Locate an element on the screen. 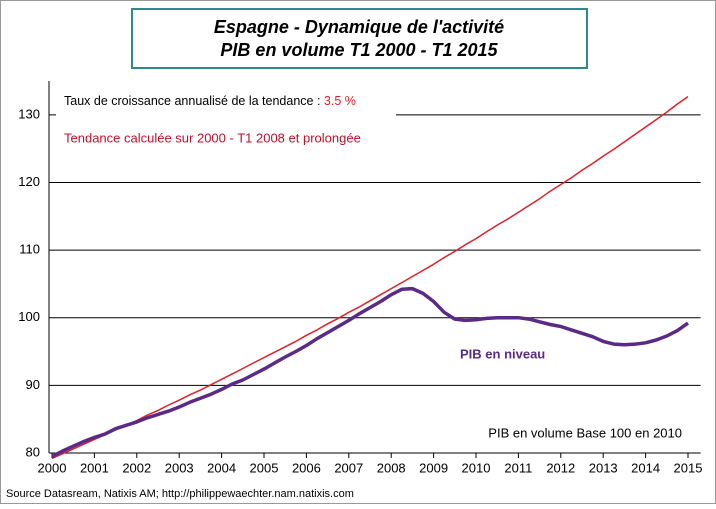  y-tick-label: 120 is located at coordinates (29, 181).